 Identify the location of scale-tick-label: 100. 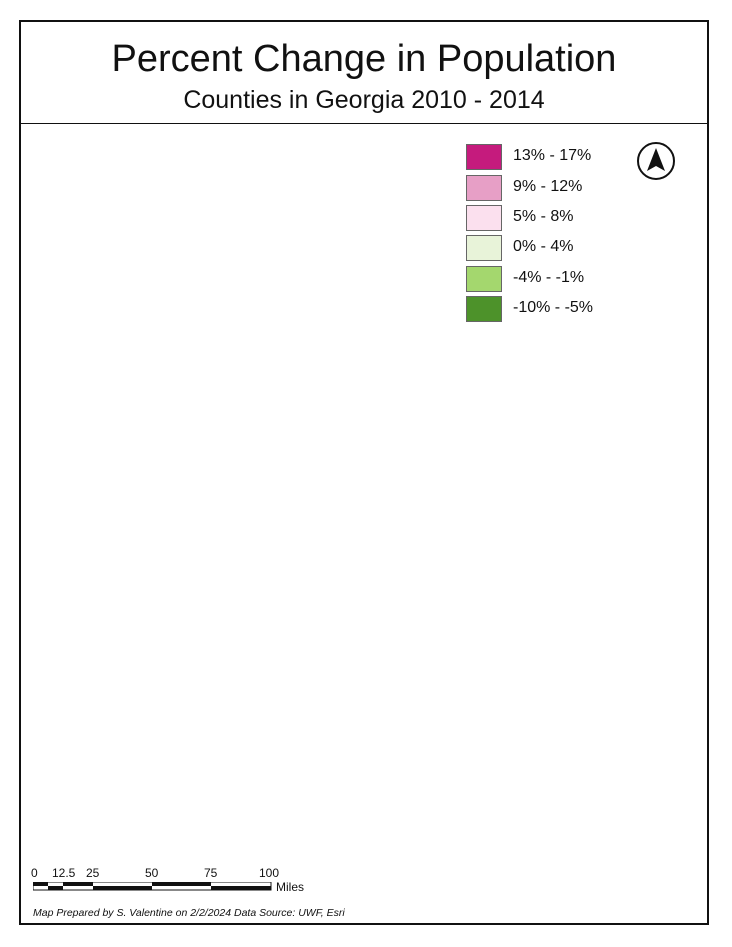
(269, 873).